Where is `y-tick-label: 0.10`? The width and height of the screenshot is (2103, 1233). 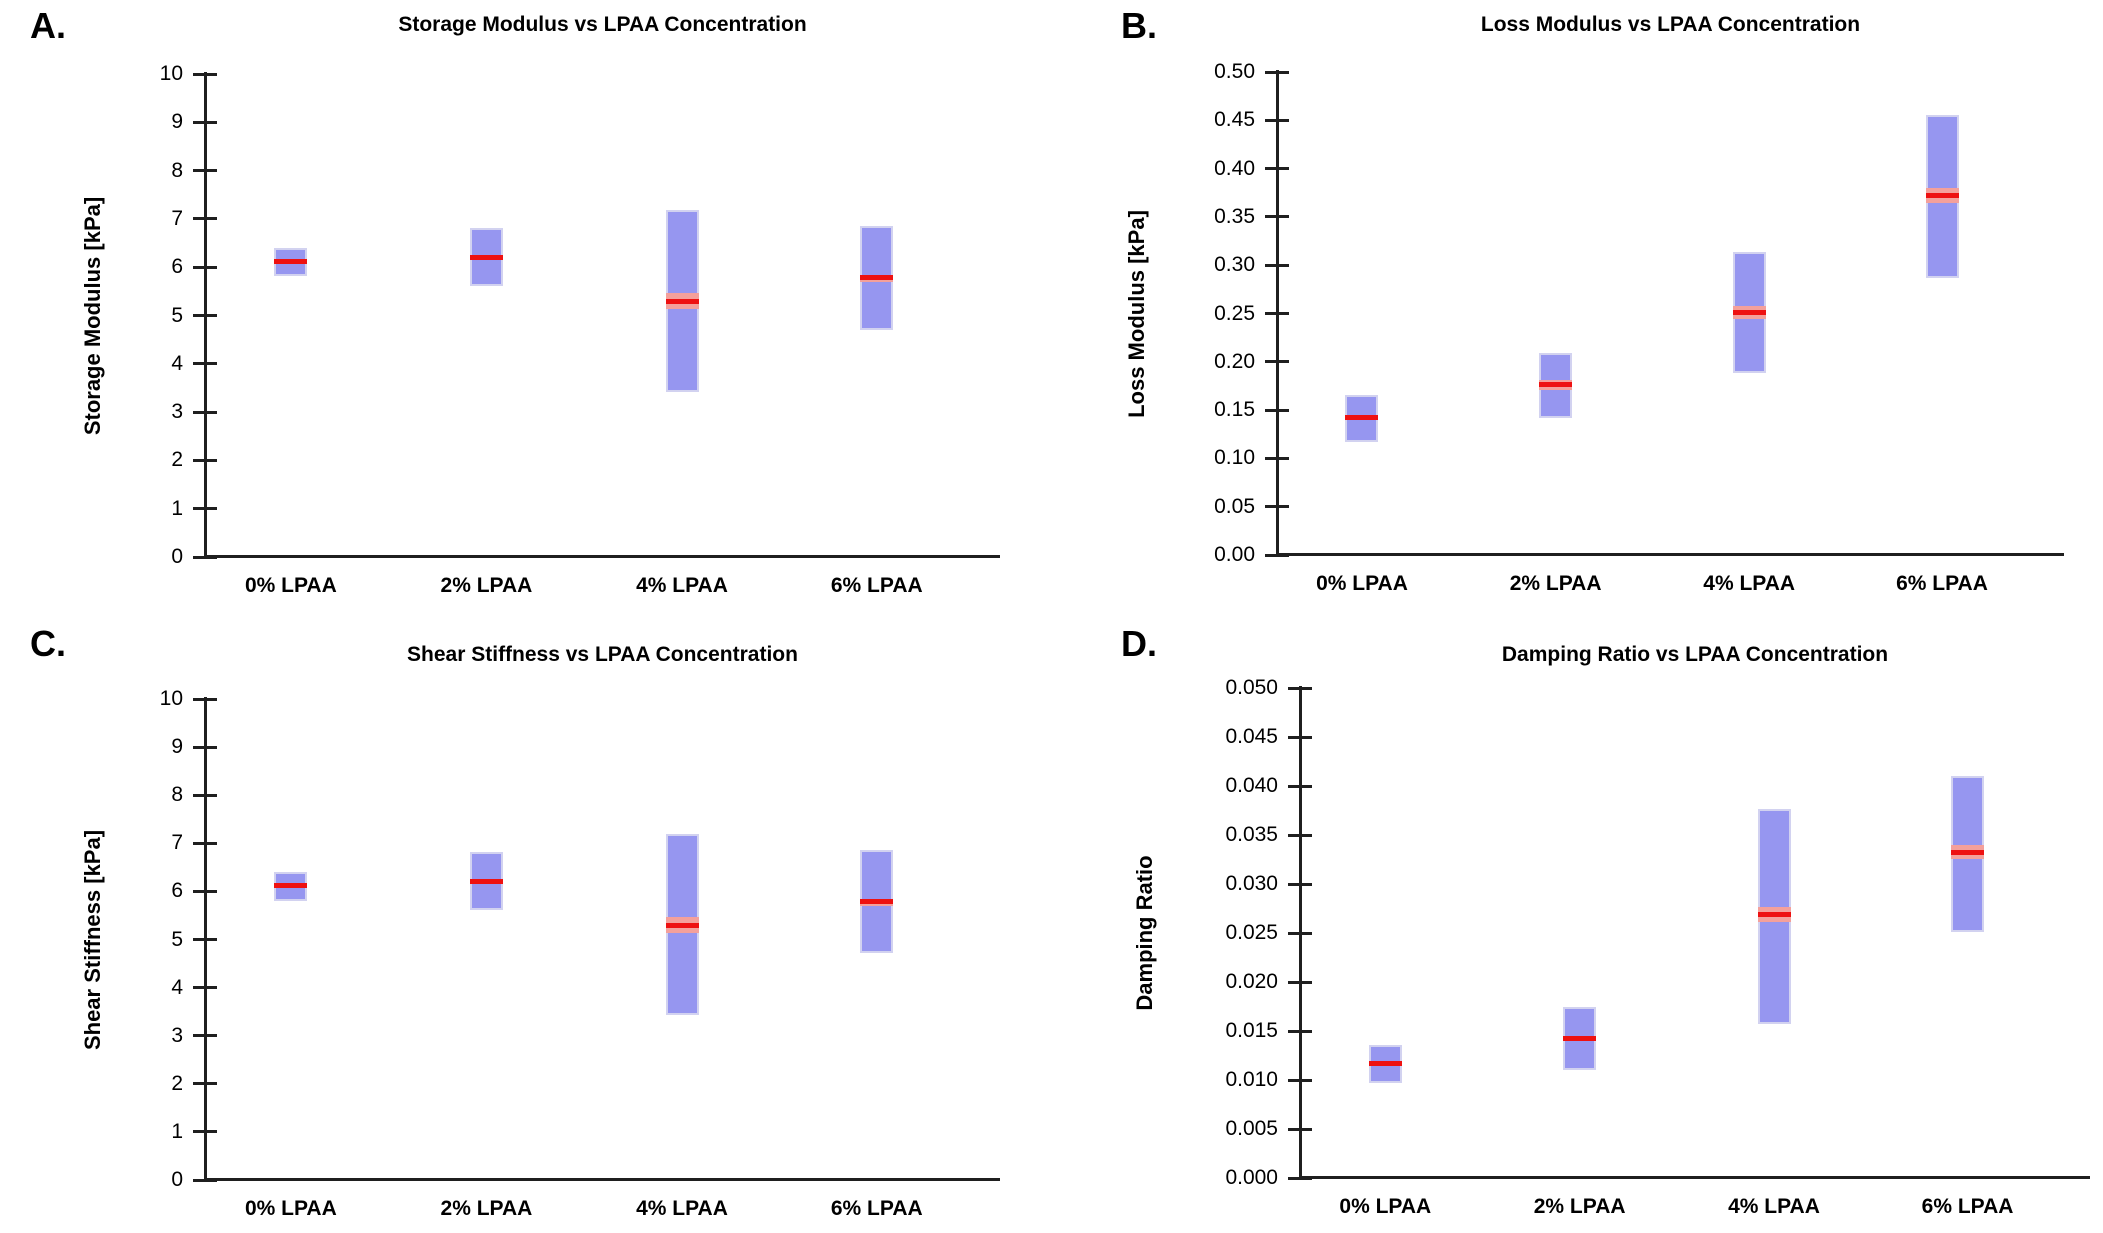
y-tick-label: 0.10 is located at coordinates (1234, 458).